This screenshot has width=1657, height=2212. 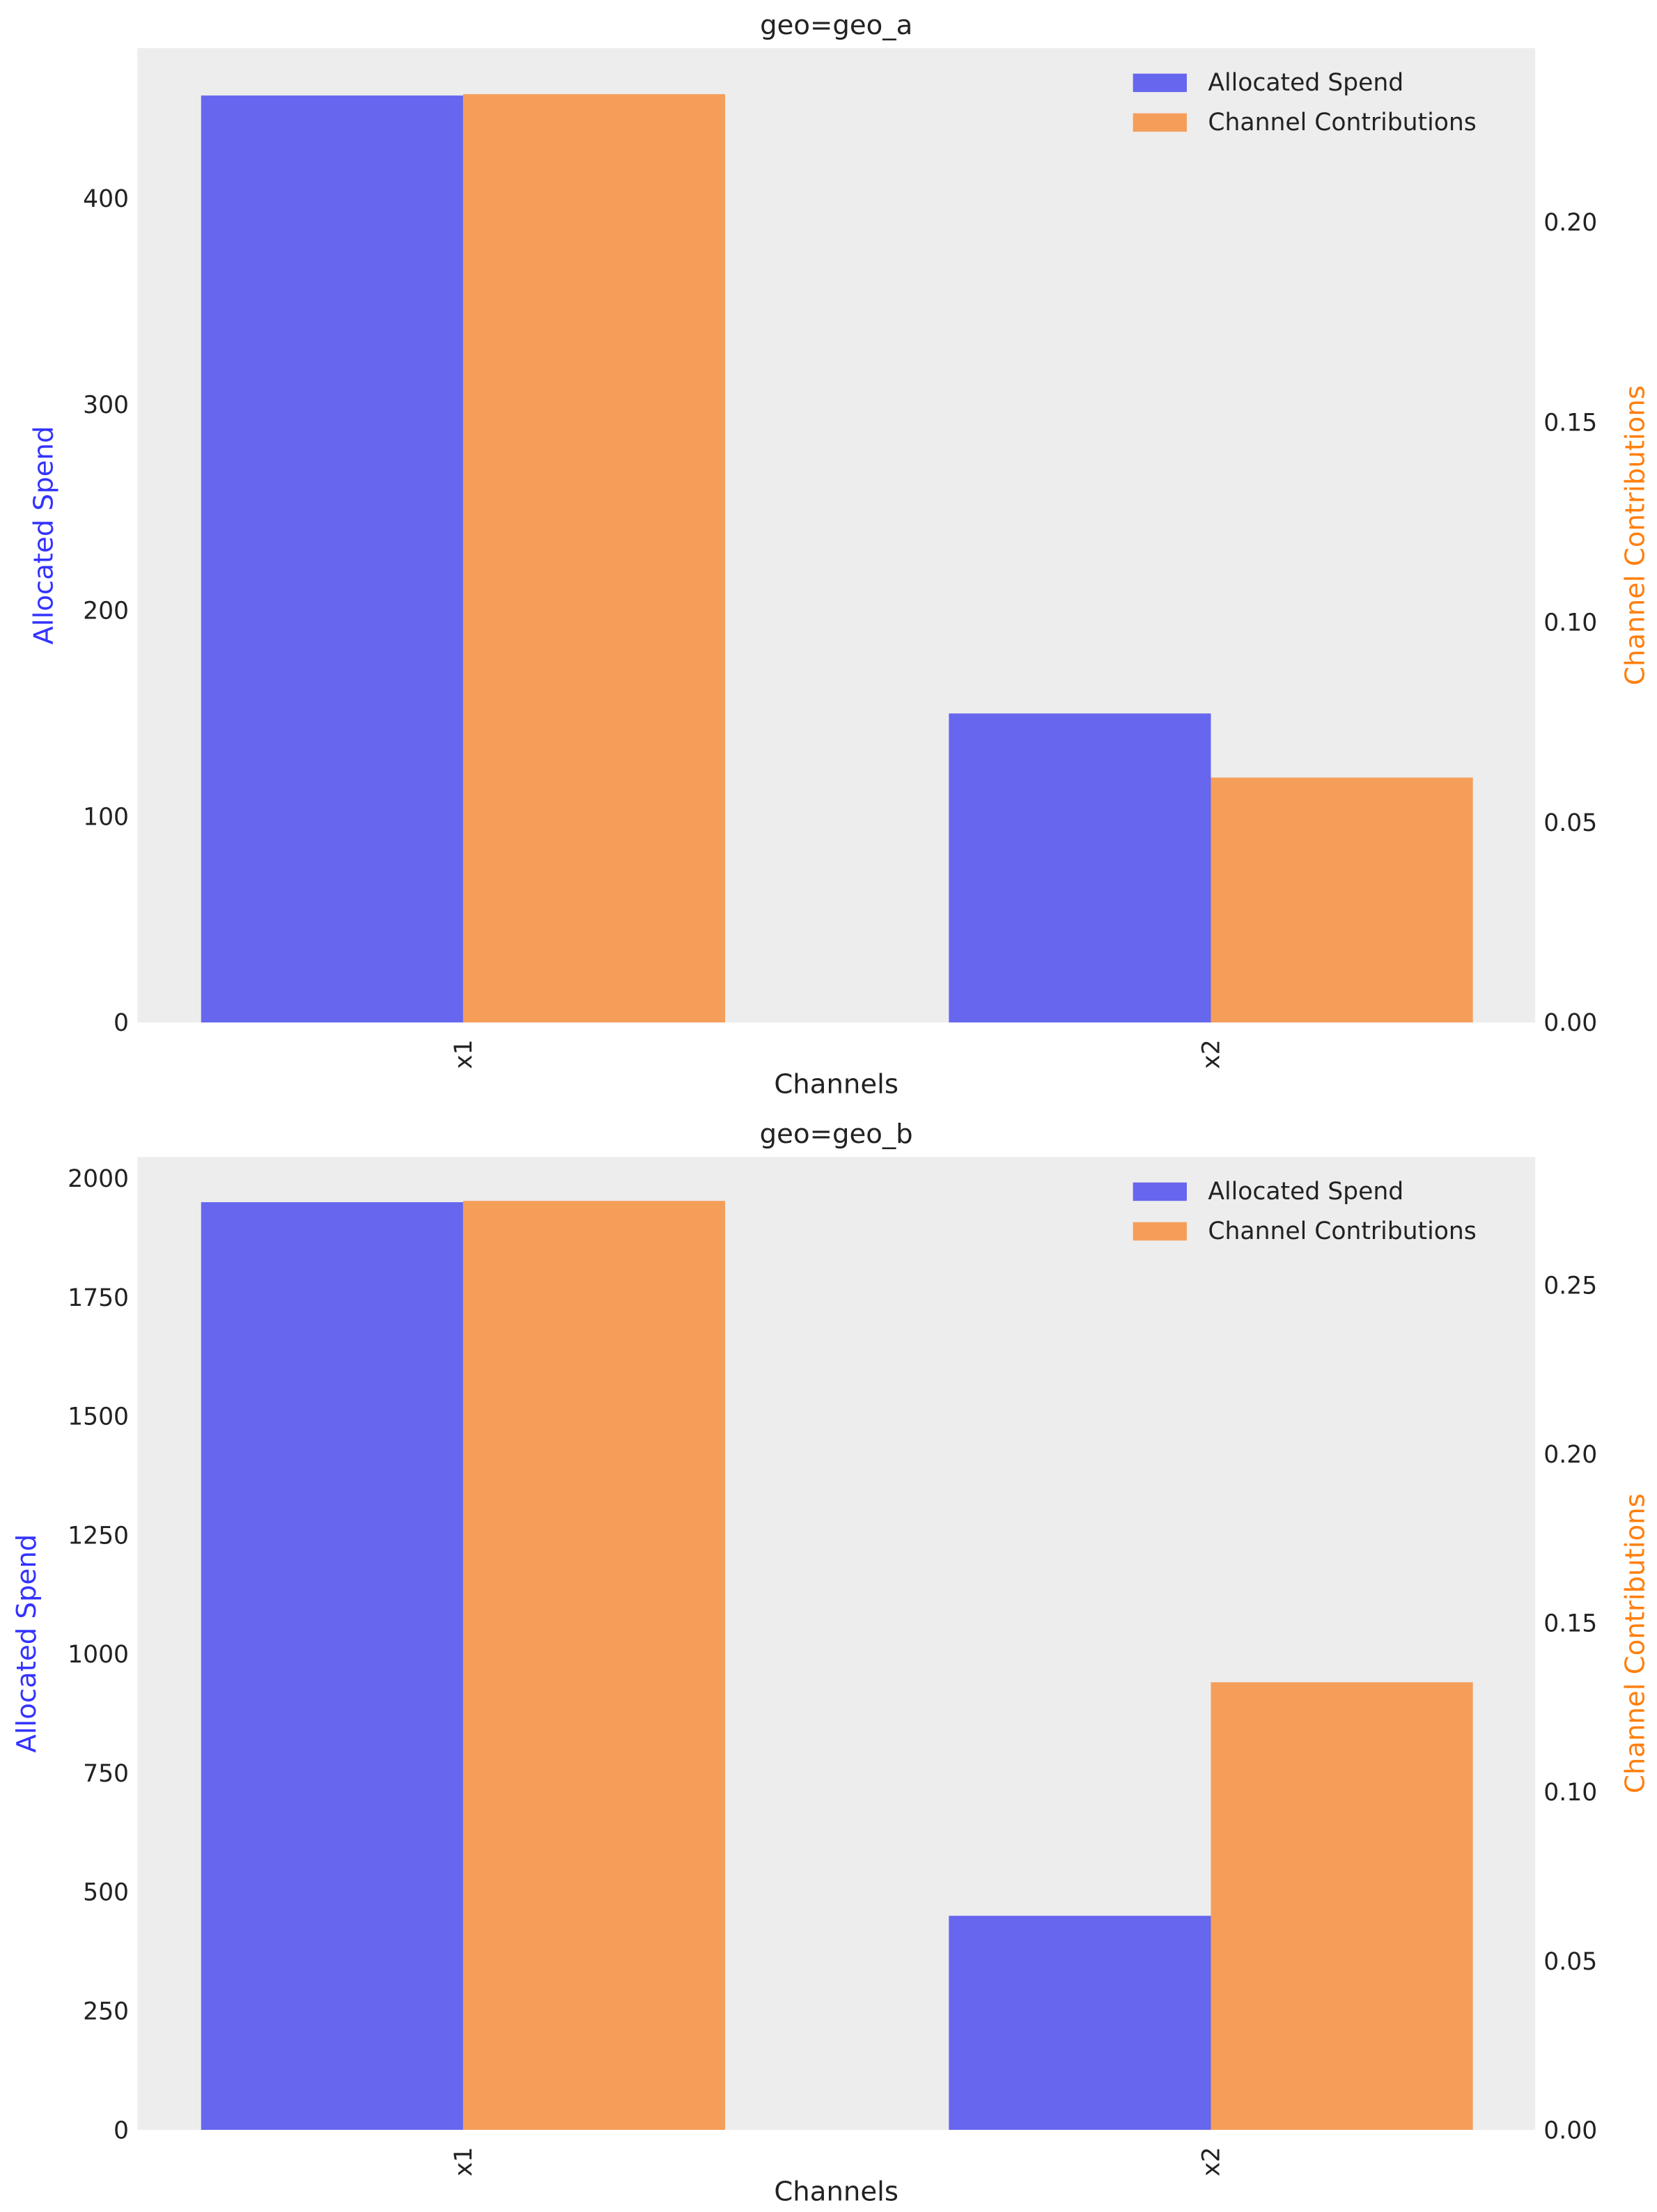 What do you see at coordinates (106, 2012) in the screenshot?
I see `y-tick-label-left: 250` at bounding box center [106, 2012].